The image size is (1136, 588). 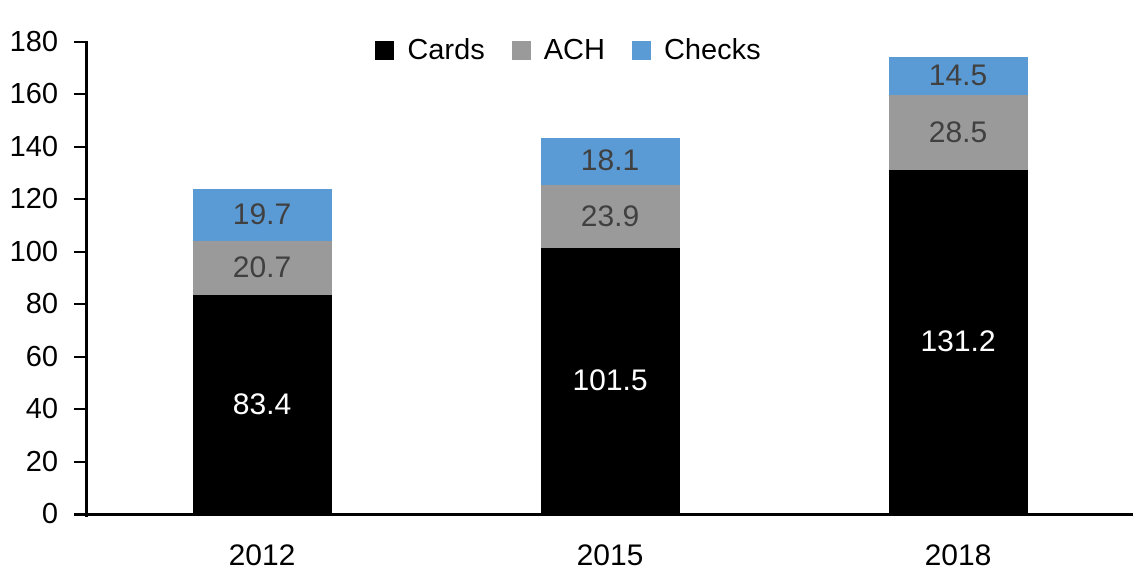 What do you see at coordinates (262, 555) in the screenshot?
I see `x-category-label: 2012` at bounding box center [262, 555].